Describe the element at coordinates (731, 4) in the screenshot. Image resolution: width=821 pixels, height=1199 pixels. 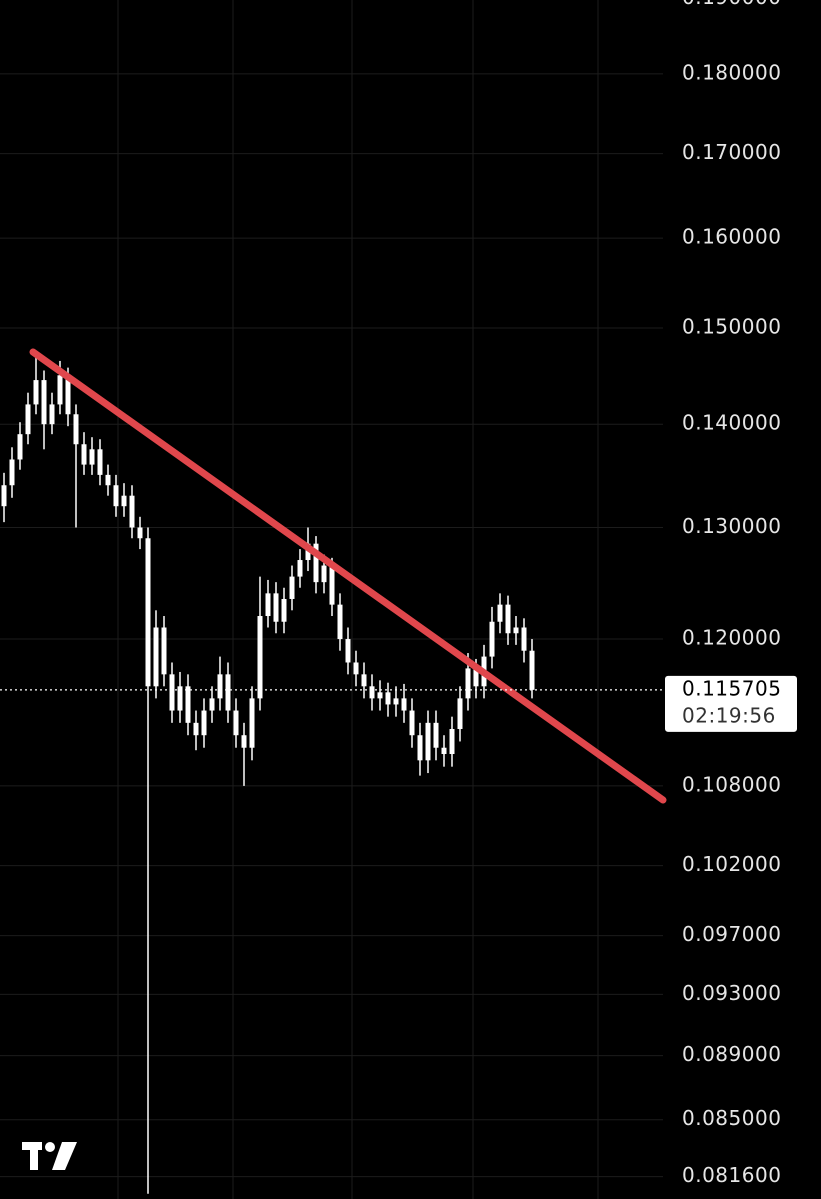
I see `y-tick-label: 0.190000` at that location.